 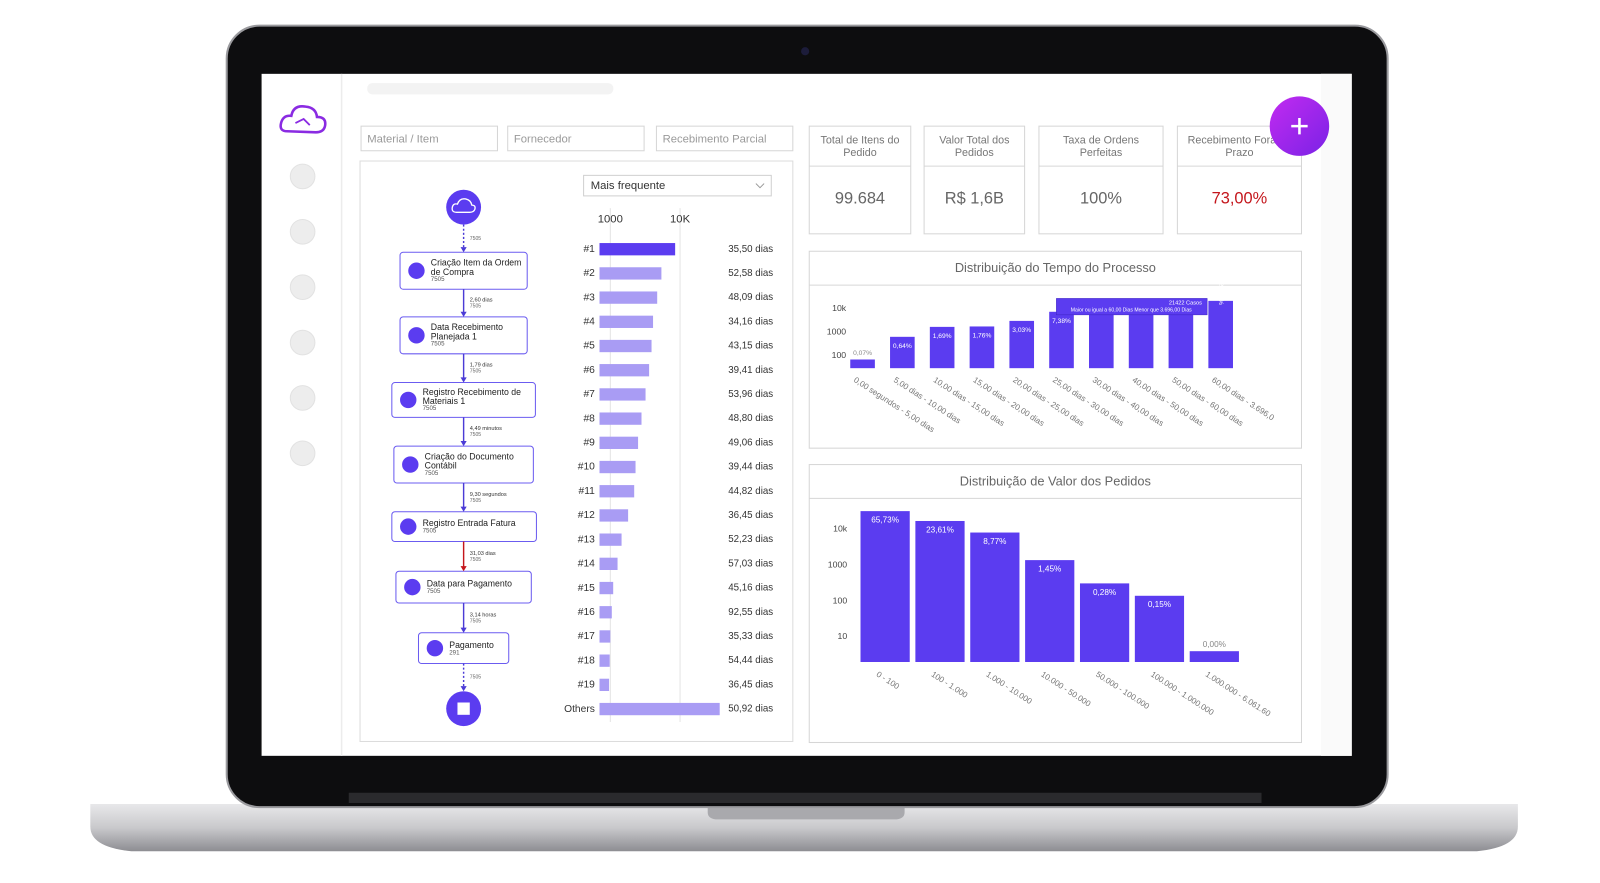 I want to click on flow-node-label: Criação Item da Ordem de Compra, so click(x=476, y=267).